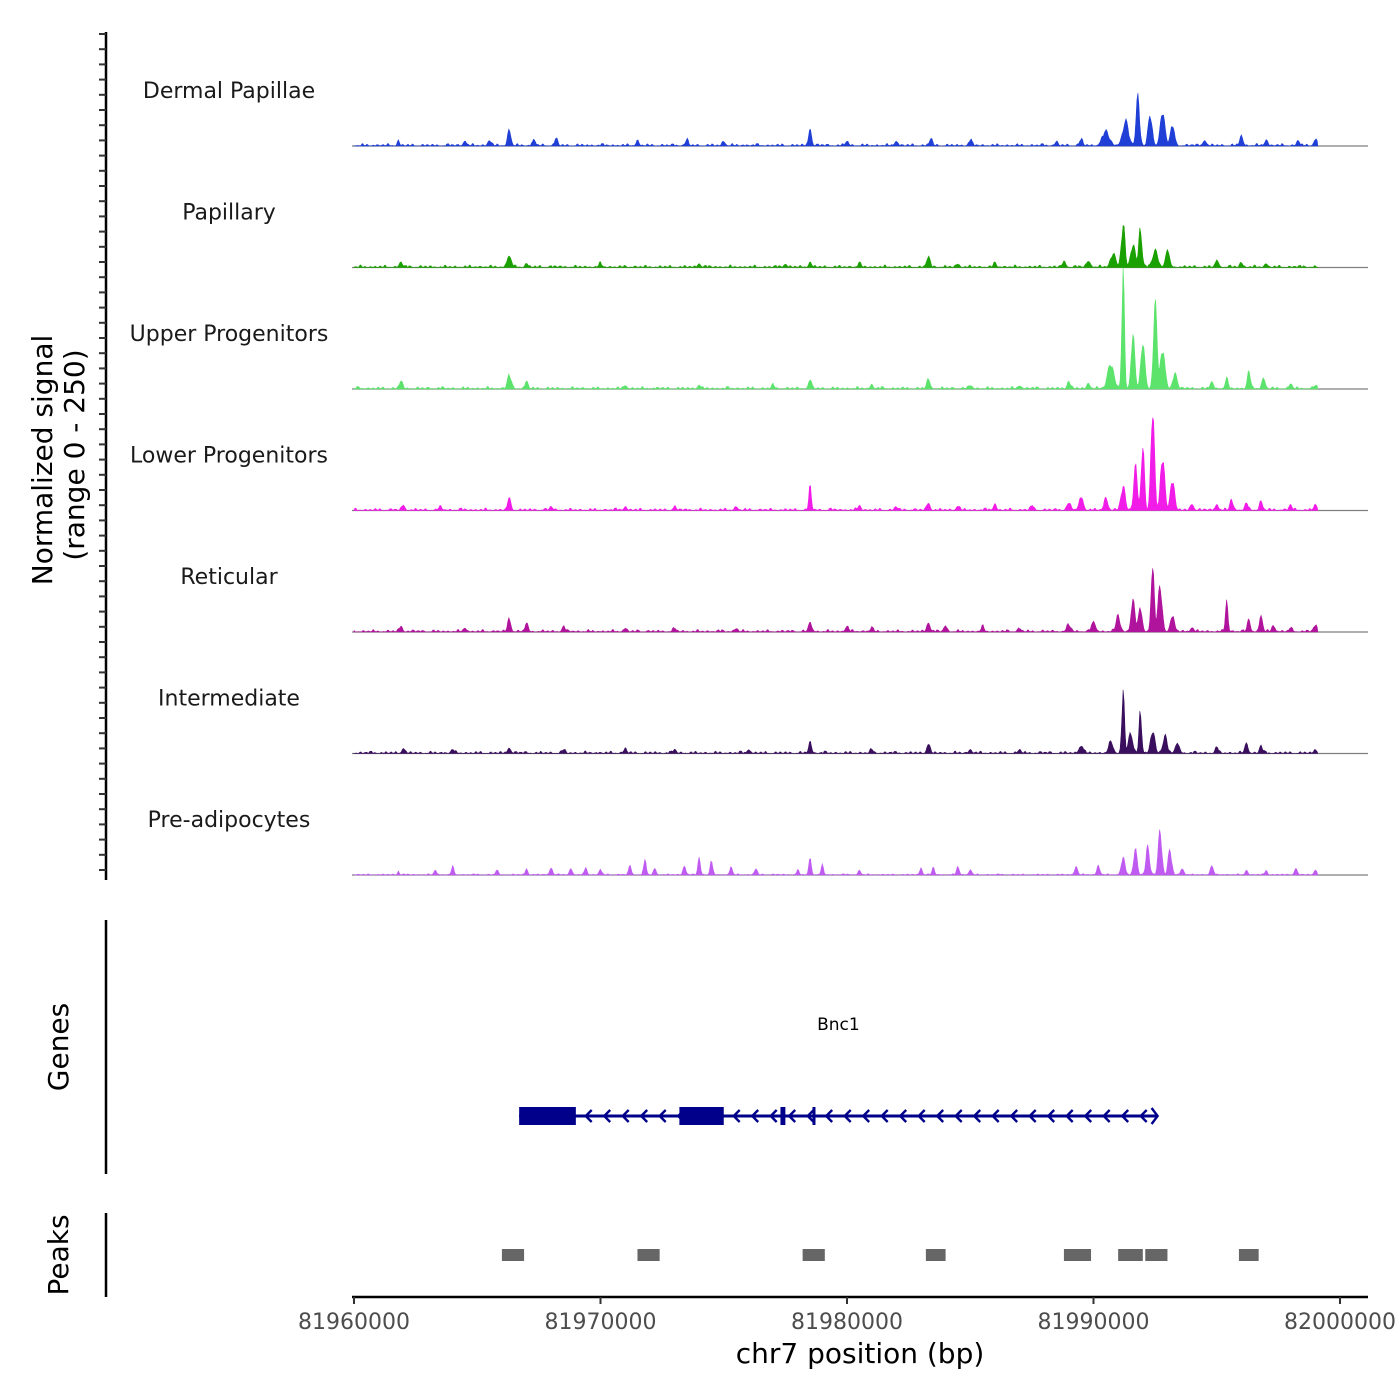 The width and height of the screenshot is (1400, 1400). I want to click on track-label: Intermediate, so click(229, 699).